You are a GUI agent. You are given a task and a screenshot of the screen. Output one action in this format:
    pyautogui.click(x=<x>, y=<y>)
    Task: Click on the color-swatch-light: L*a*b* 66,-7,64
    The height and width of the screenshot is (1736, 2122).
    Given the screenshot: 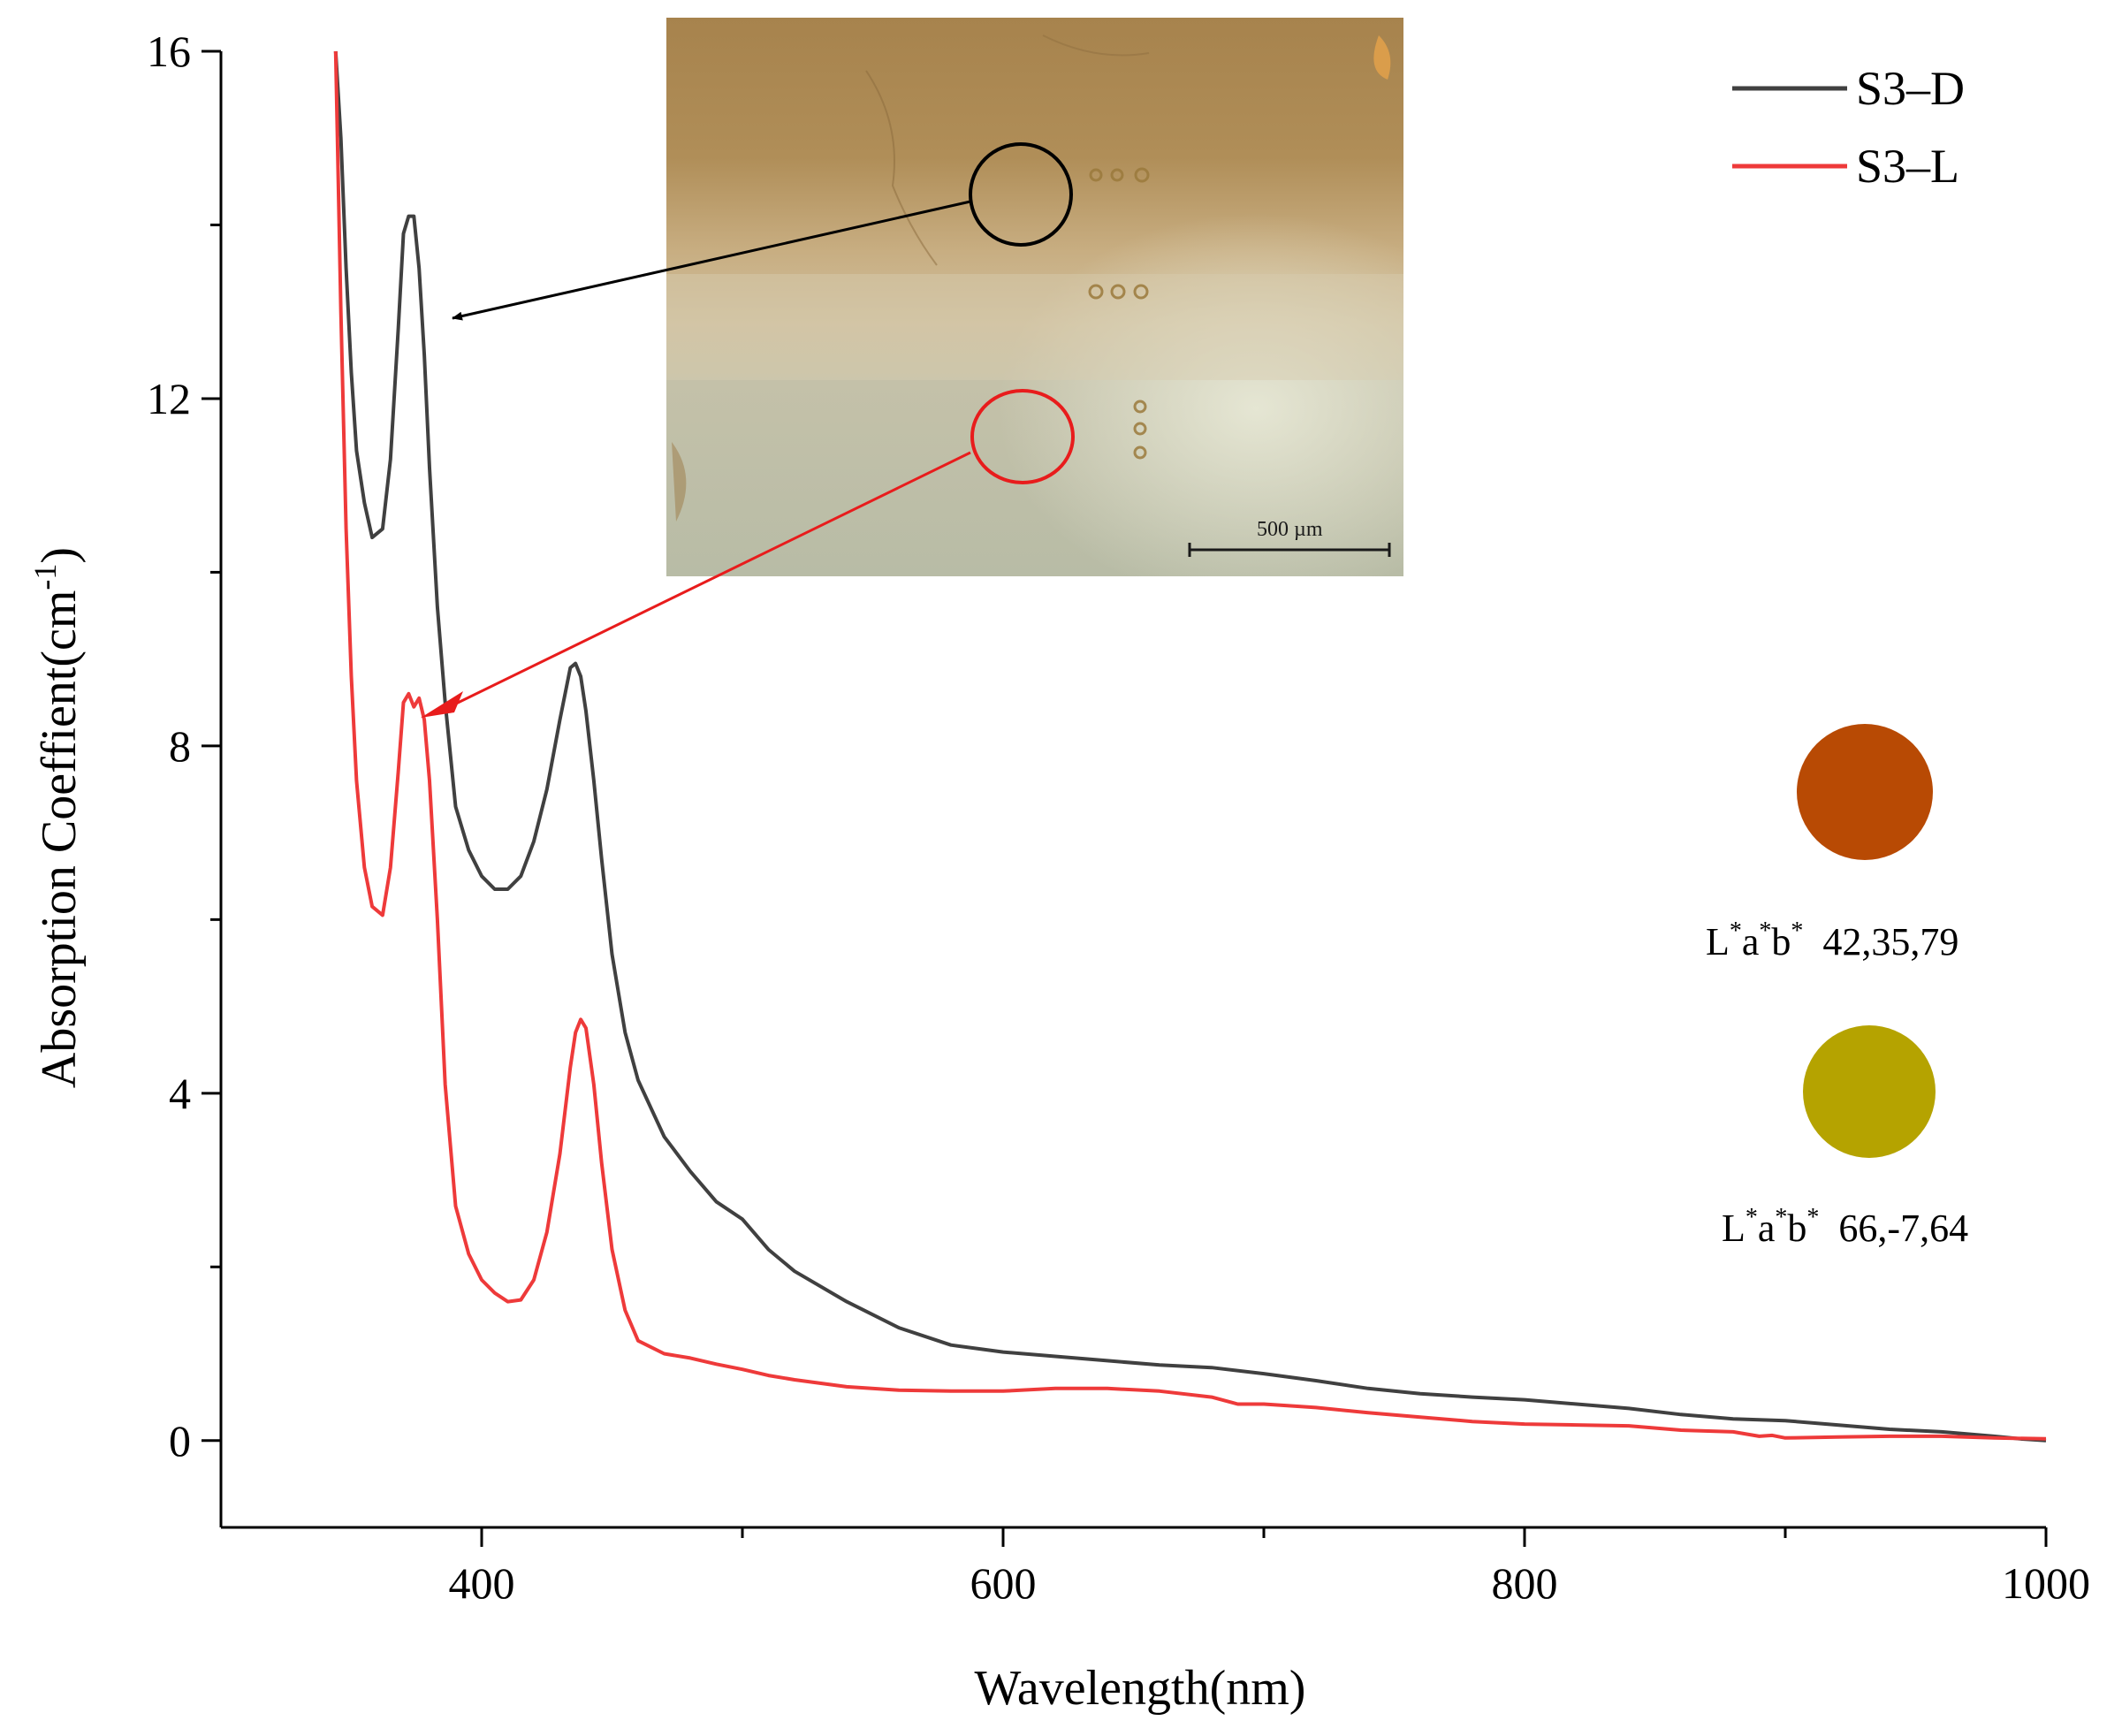 What is the action you would take?
    pyautogui.click(x=1845, y=1138)
    